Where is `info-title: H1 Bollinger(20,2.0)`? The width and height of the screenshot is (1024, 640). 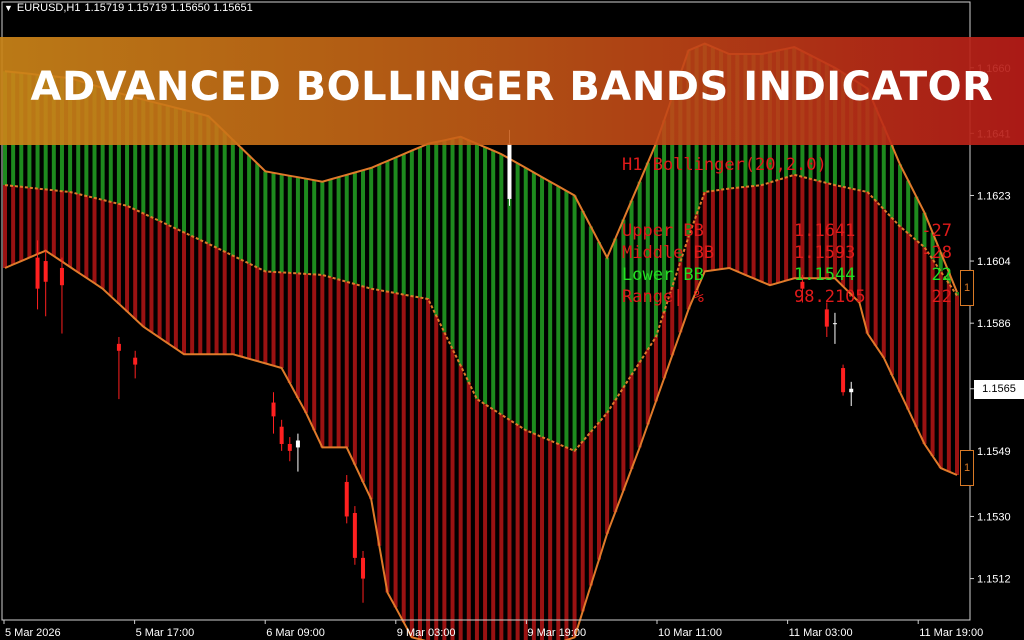
info-title: H1 Bollinger(20,2.0) is located at coordinates (724, 165).